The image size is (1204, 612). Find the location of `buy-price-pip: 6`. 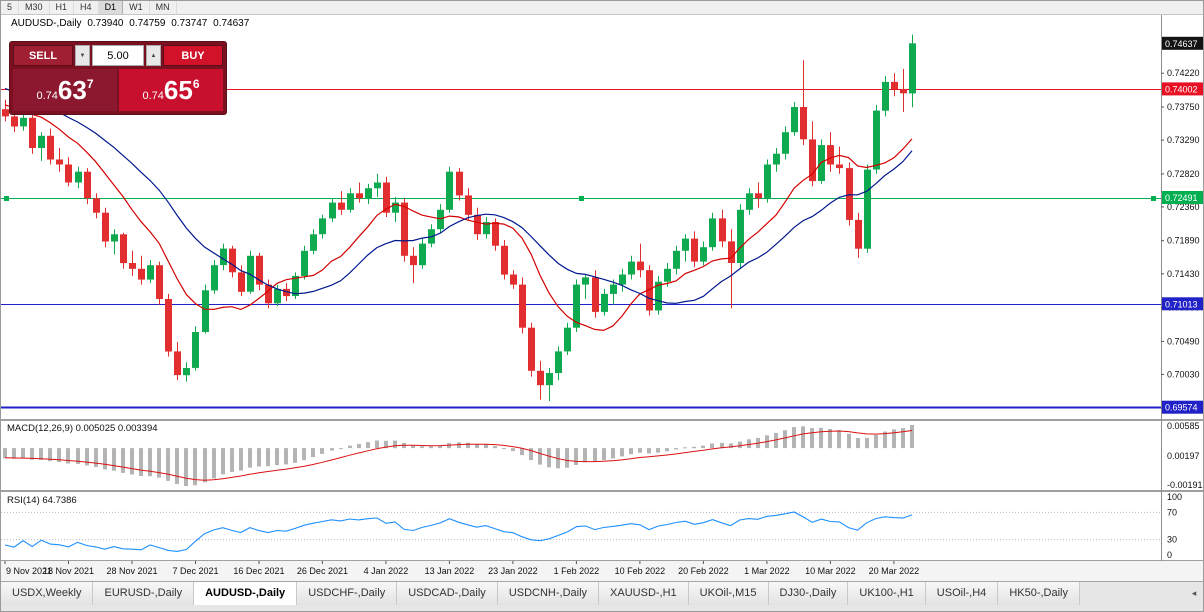

buy-price-pip: 6 is located at coordinates (196, 84).